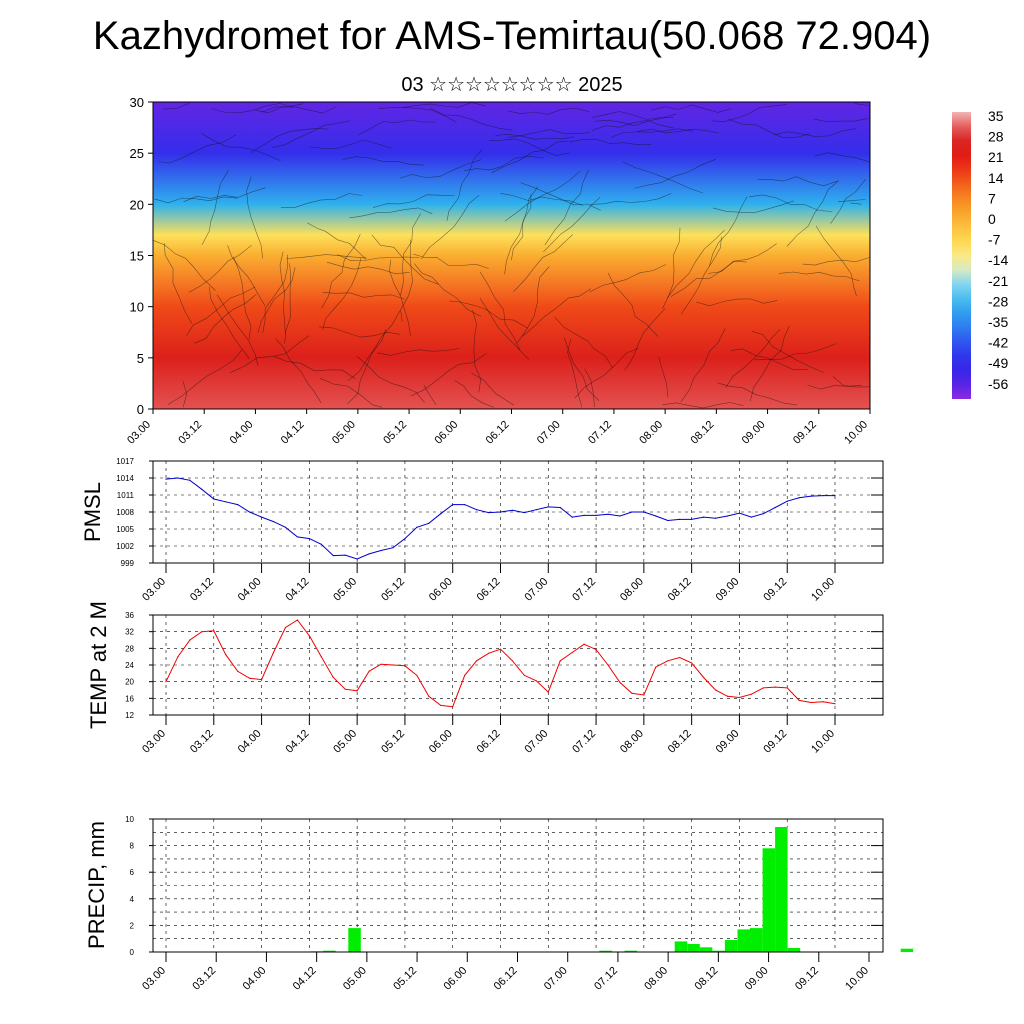 The width and height of the screenshot is (1024, 1024). I want to click on colorbar-label: 7, so click(992, 198).